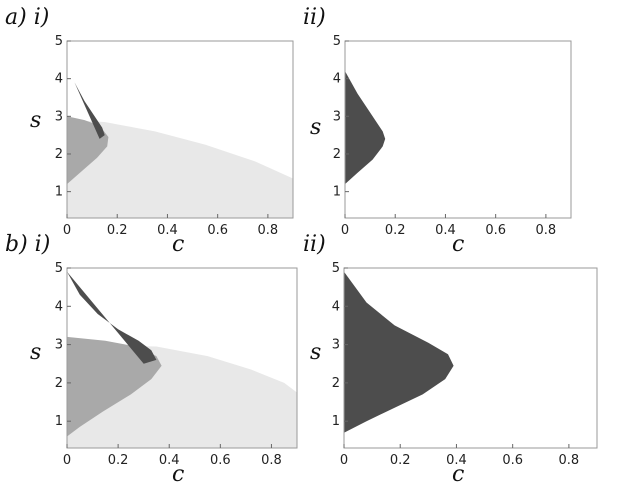 The image size is (629, 488). What do you see at coordinates (458, 244) in the screenshot?
I see `x-axis-label-a-ii: c` at bounding box center [458, 244].